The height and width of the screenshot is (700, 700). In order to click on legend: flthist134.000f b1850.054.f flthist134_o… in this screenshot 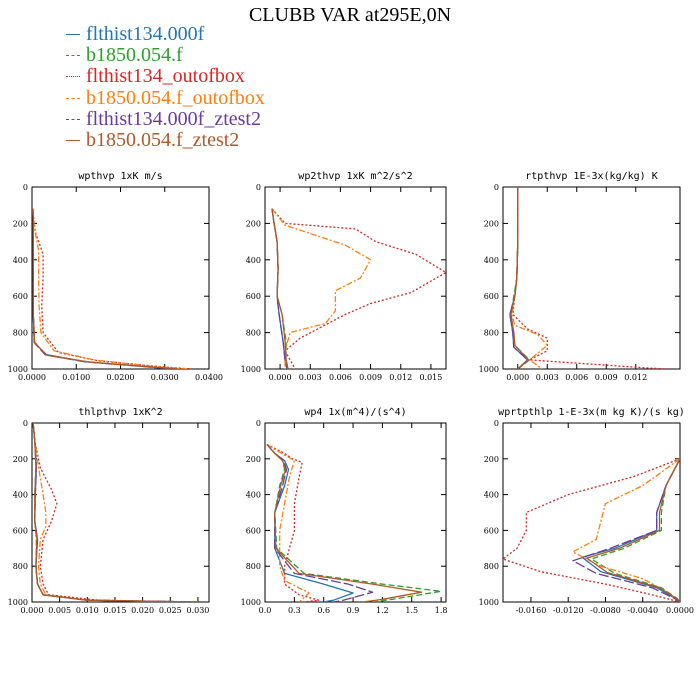, I will do `click(165, 87)`.